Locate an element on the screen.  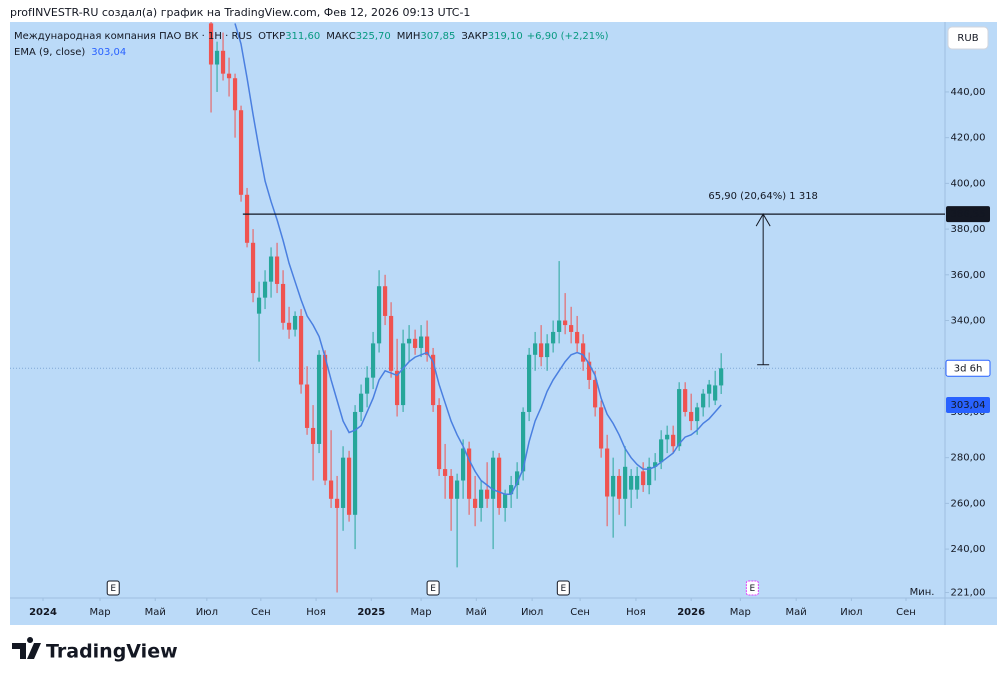
y-tick-label: 400,00 is located at coordinates (968, 183).